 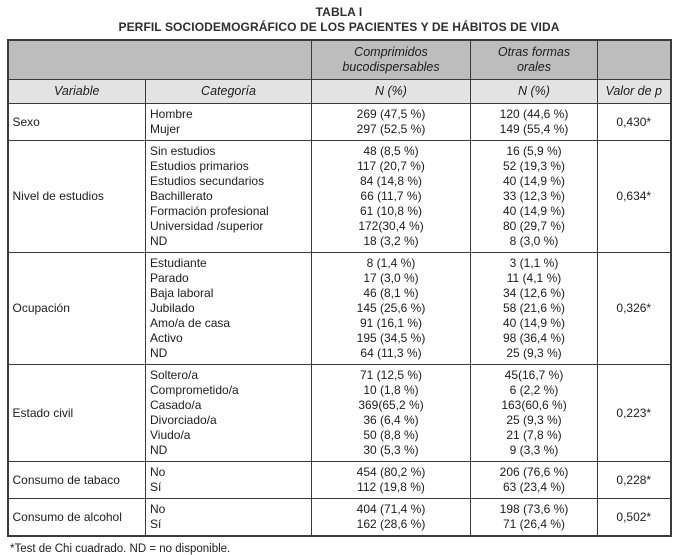 I want to click on category-value: Universidad /superior, so click(x=207, y=226).